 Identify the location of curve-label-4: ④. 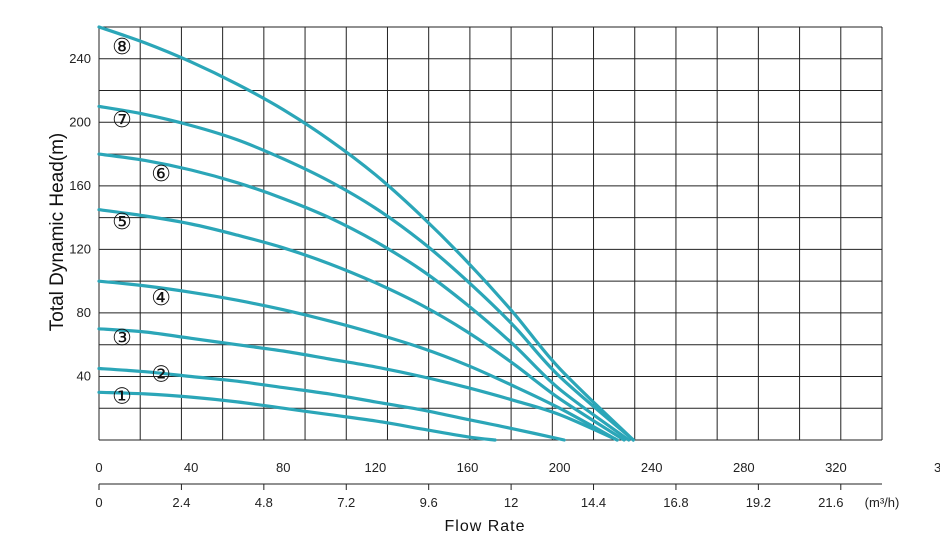
(161, 298).